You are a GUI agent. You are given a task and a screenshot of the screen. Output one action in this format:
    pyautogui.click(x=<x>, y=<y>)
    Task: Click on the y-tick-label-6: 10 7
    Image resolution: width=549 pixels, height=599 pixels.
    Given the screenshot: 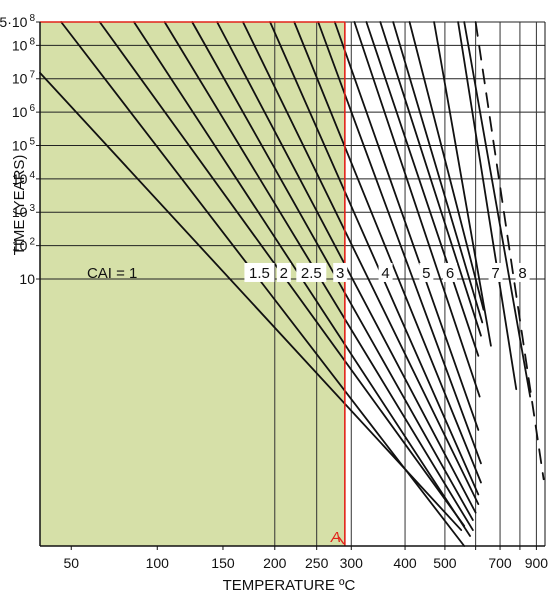 What is the action you would take?
    pyautogui.click(x=24, y=78)
    